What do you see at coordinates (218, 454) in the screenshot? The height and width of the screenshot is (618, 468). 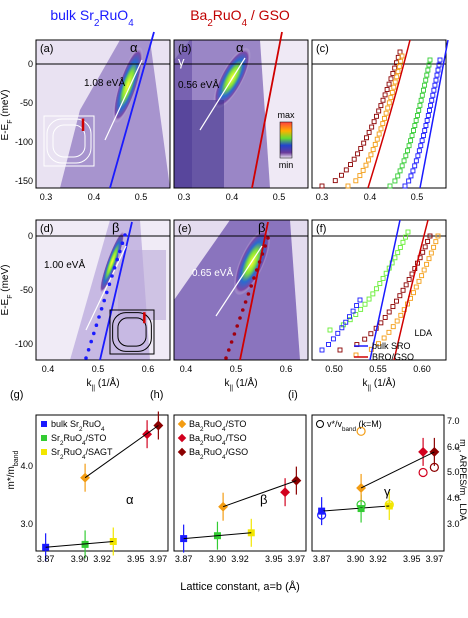 I see `legend-h-label: Ba2RuO4/GSO` at bounding box center [218, 454].